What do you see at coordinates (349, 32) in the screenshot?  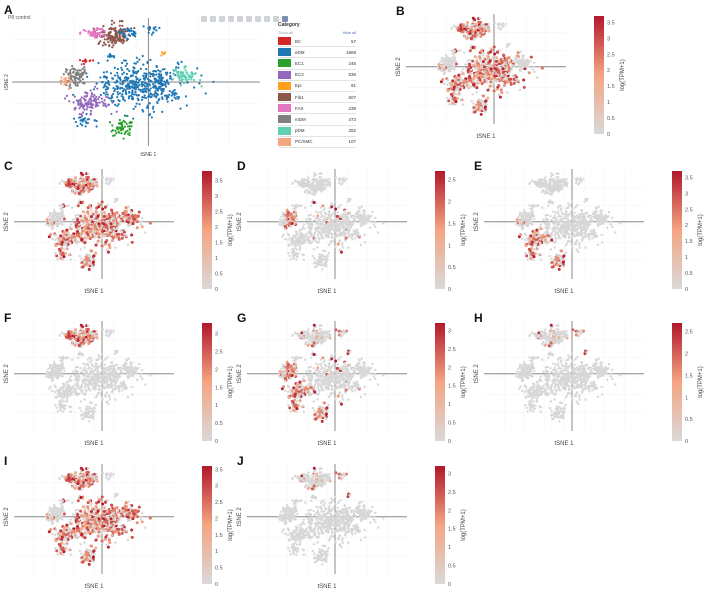 I see `hide-all-link: Hide all` at bounding box center [349, 32].